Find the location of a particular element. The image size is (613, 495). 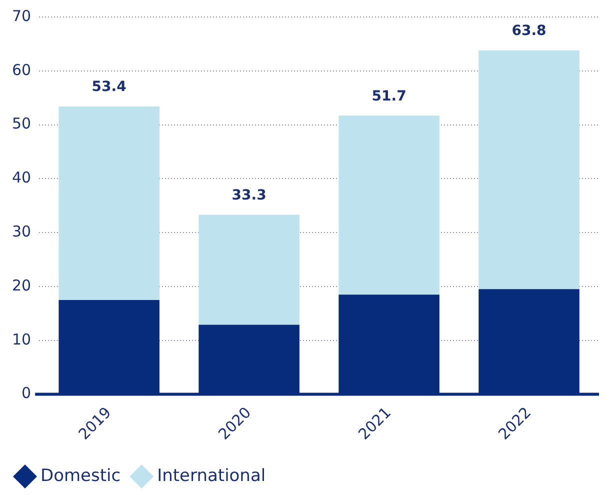

total-label: 63.8 is located at coordinates (529, 31).